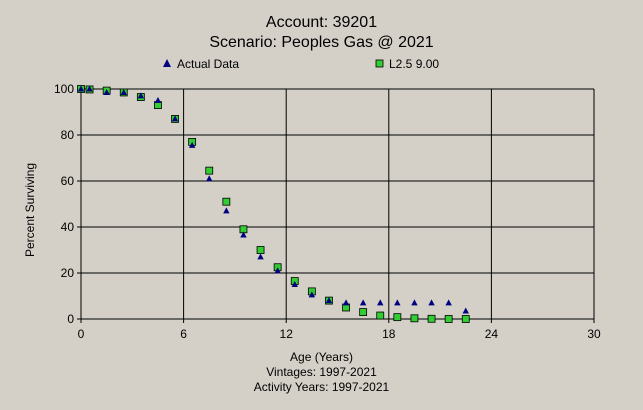 Image resolution: width=643 pixels, height=410 pixels. What do you see at coordinates (167, 63) in the screenshot?
I see `legend-triangle-marker` at bounding box center [167, 63].